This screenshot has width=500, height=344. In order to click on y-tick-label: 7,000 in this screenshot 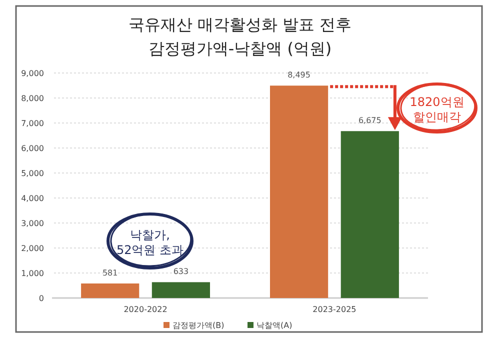, I will do `click(32, 123)`.